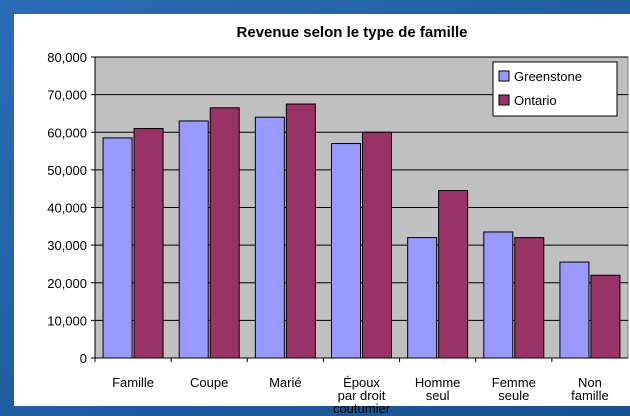 Image resolution: width=630 pixels, height=416 pixels. Describe the element at coordinates (67, 170) in the screenshot. I see `y-tick-label: 50,000` at that location.